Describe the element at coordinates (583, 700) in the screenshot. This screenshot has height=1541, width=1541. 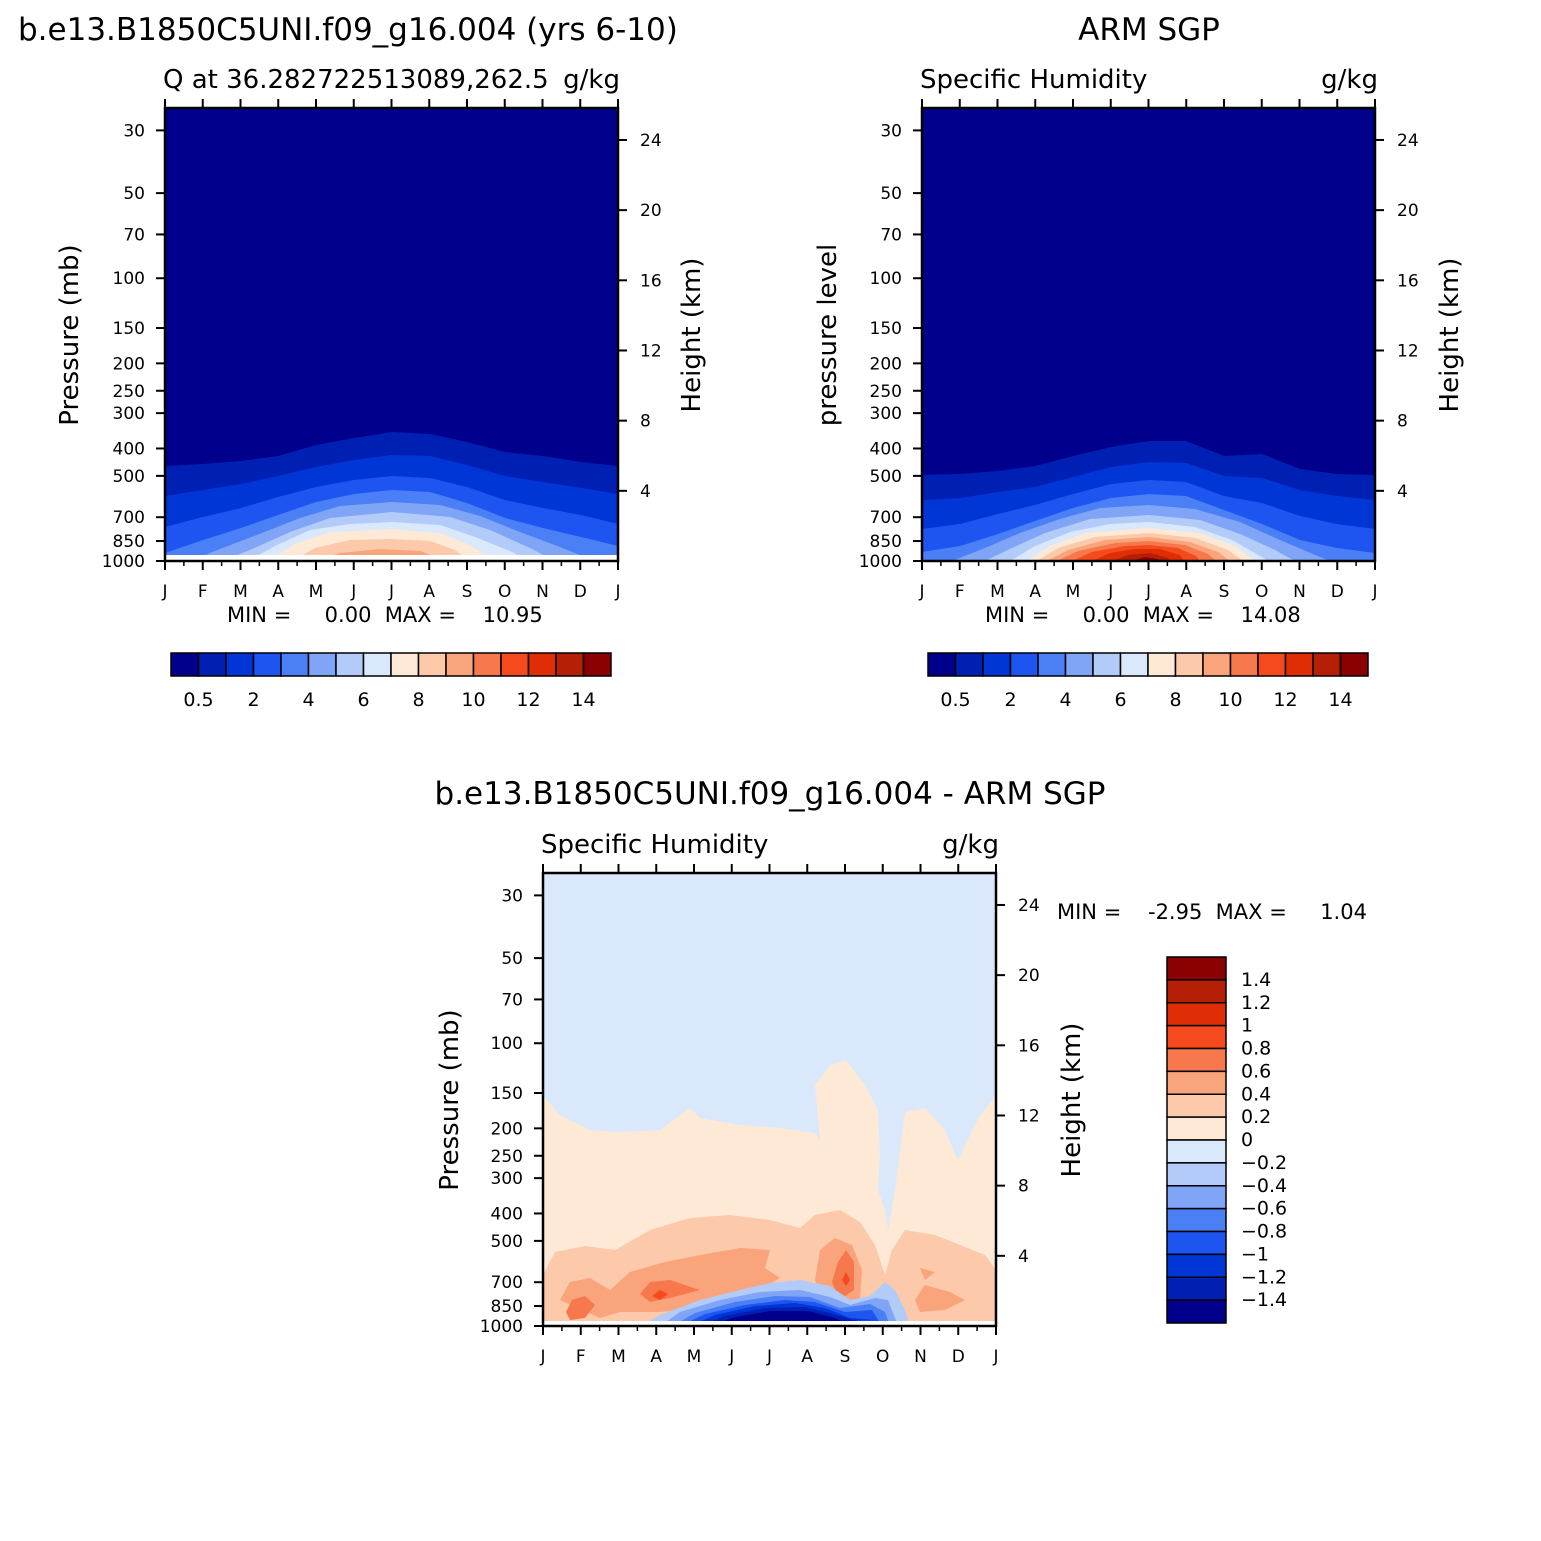
I see `colorbar-label: 14` at that location.